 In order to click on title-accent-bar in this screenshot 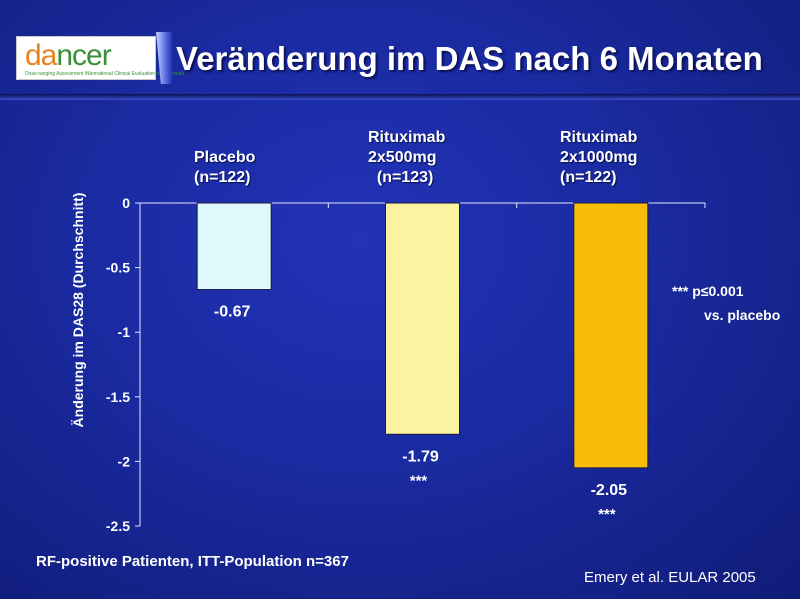, I will do `click(164, 58)`.